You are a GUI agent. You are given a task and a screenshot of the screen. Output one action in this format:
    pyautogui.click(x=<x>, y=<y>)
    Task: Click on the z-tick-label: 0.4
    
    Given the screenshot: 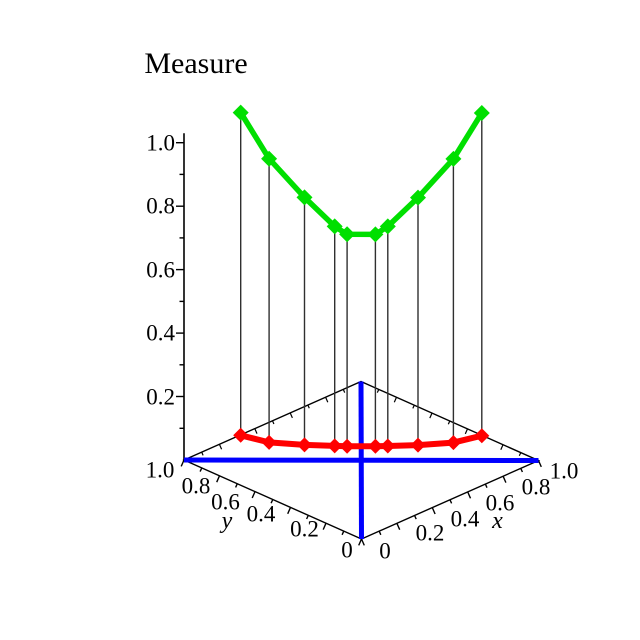 What is the action you would take?
    pyautogui.click(x=160, y=333)
    